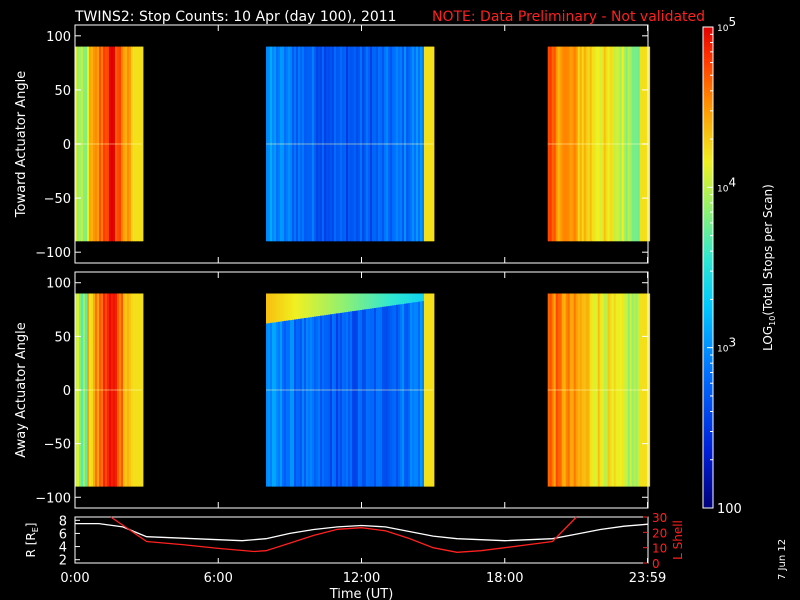 This screenshot has height=600, width=800. I want to click on right-axis-label: L Shell, so click(678, 540).